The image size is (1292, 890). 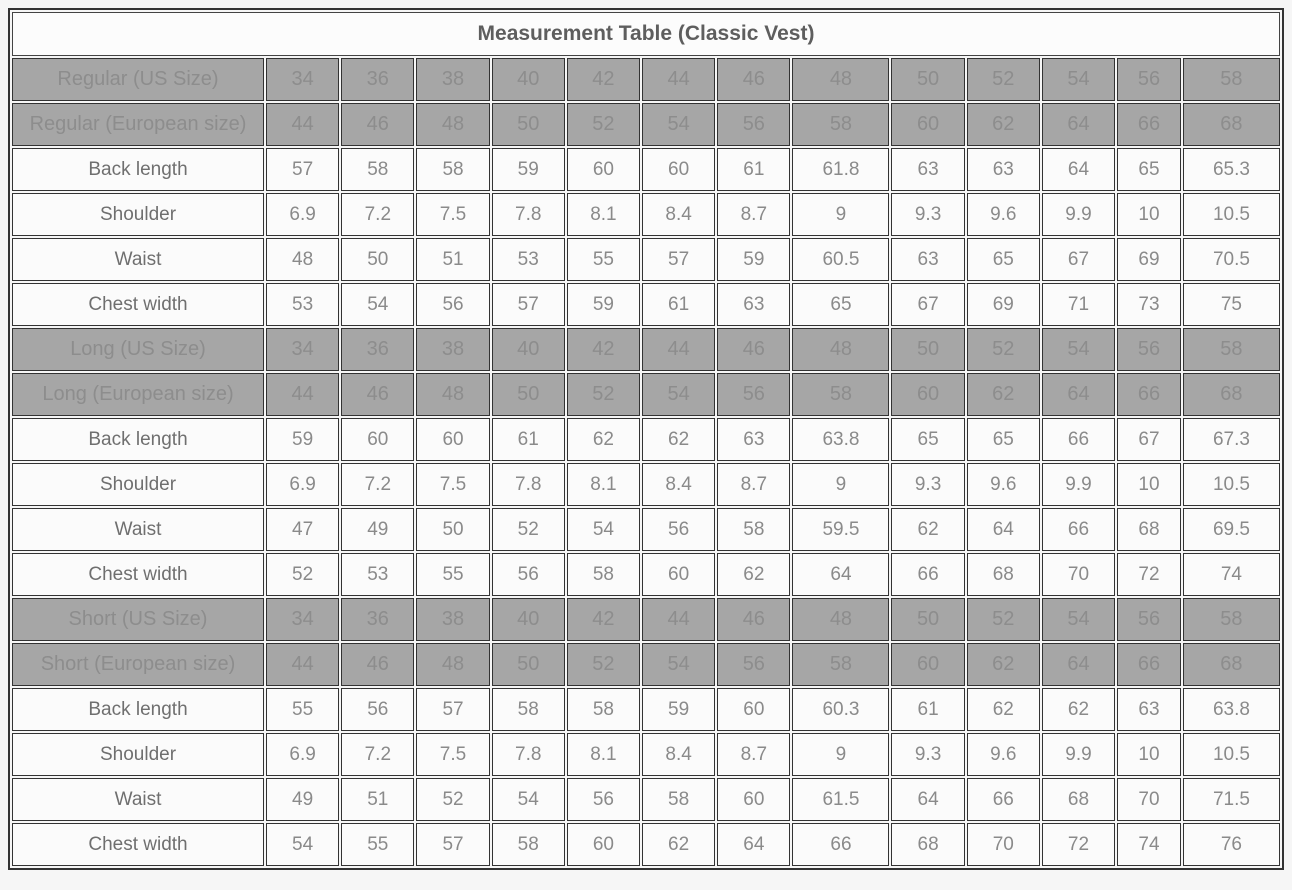 I want to click on size-cell: 34, so click(x=303, y=349).